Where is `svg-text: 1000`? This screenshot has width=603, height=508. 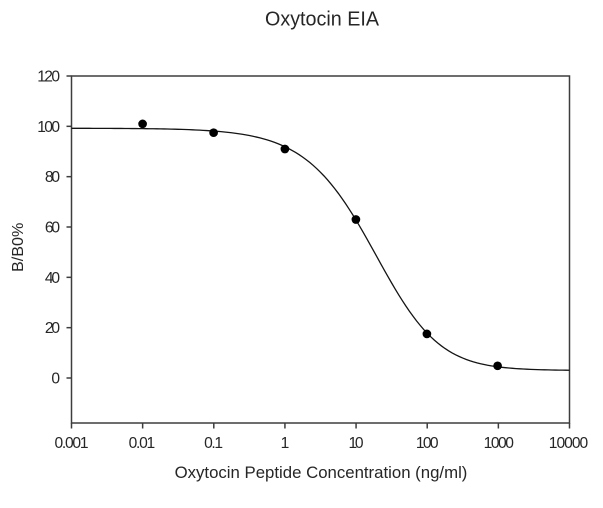 svg-text: 1000 is located at coordinates (499, 443).